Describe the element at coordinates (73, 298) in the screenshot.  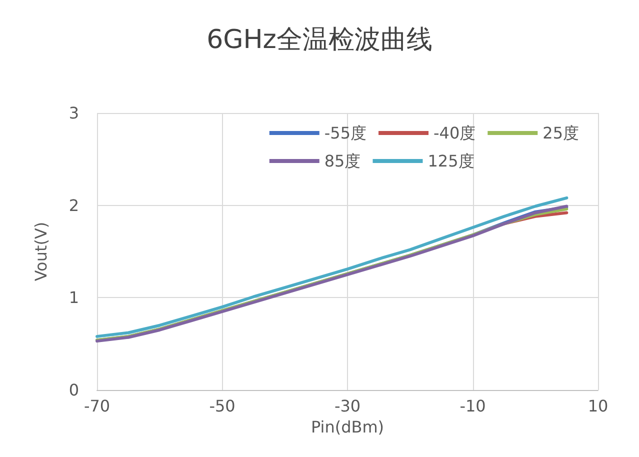
I see `y-tick-label: 1` at that location.